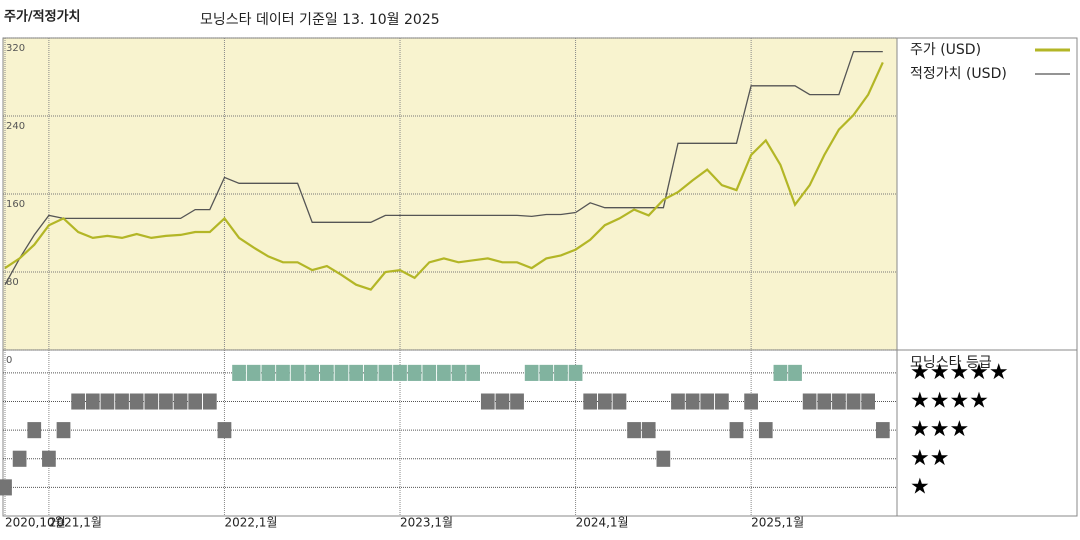 This screenshot has height=540, width=1080. Describe the element at coordinates (602, 523) in the screenshot. I see `x-tick-label: 2024,1월` at that location.